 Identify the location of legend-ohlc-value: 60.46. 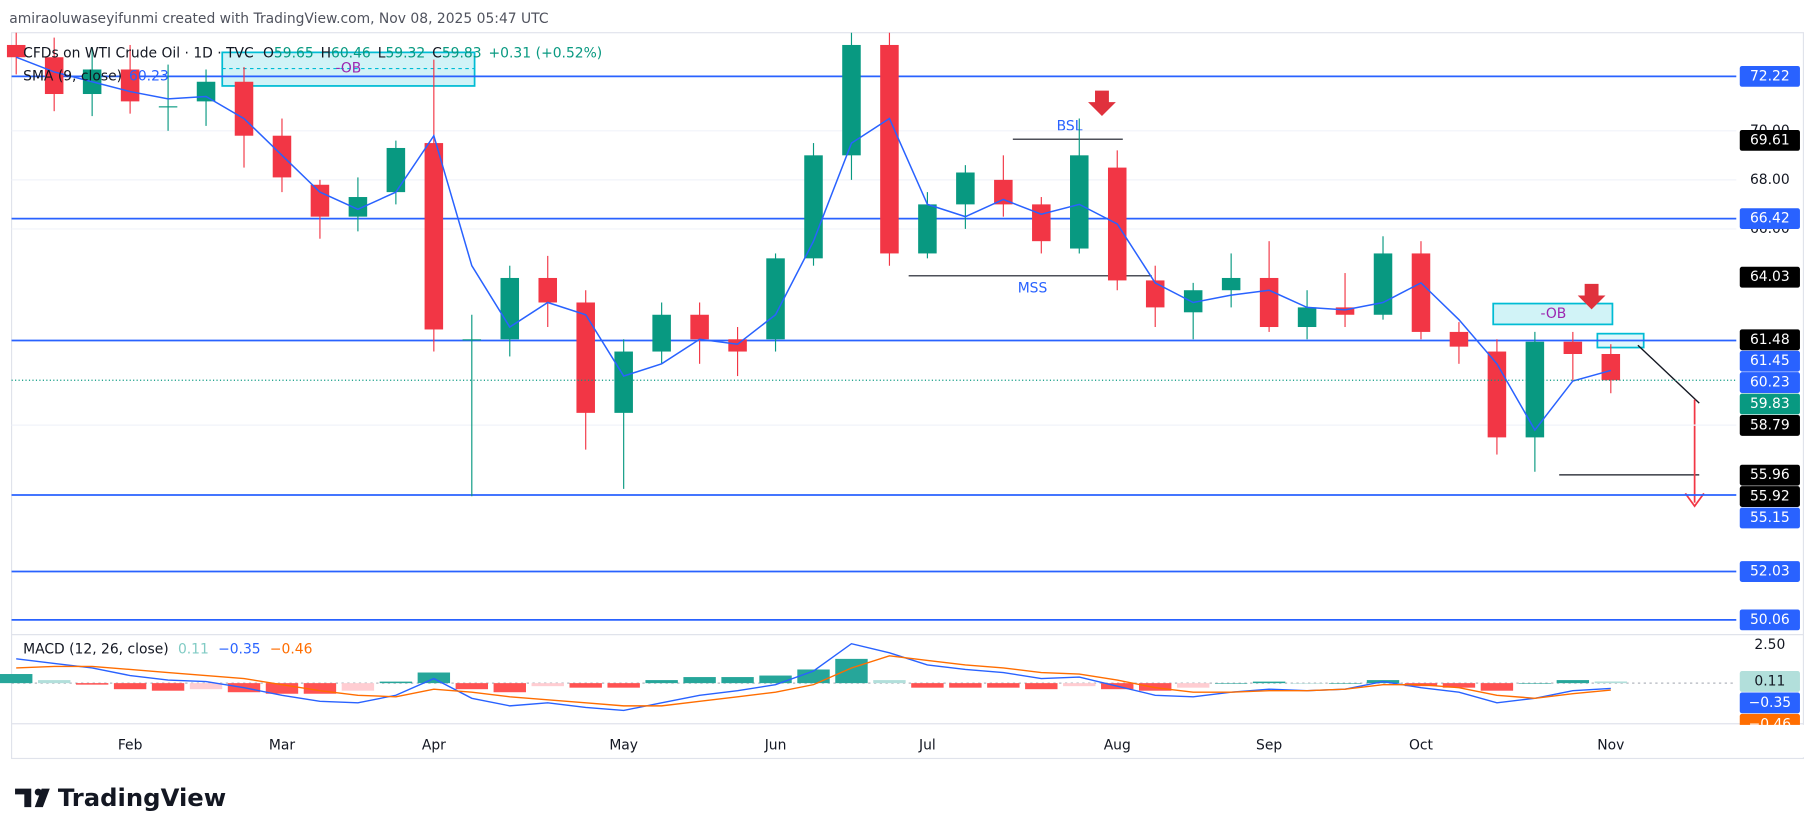
(351, 54).